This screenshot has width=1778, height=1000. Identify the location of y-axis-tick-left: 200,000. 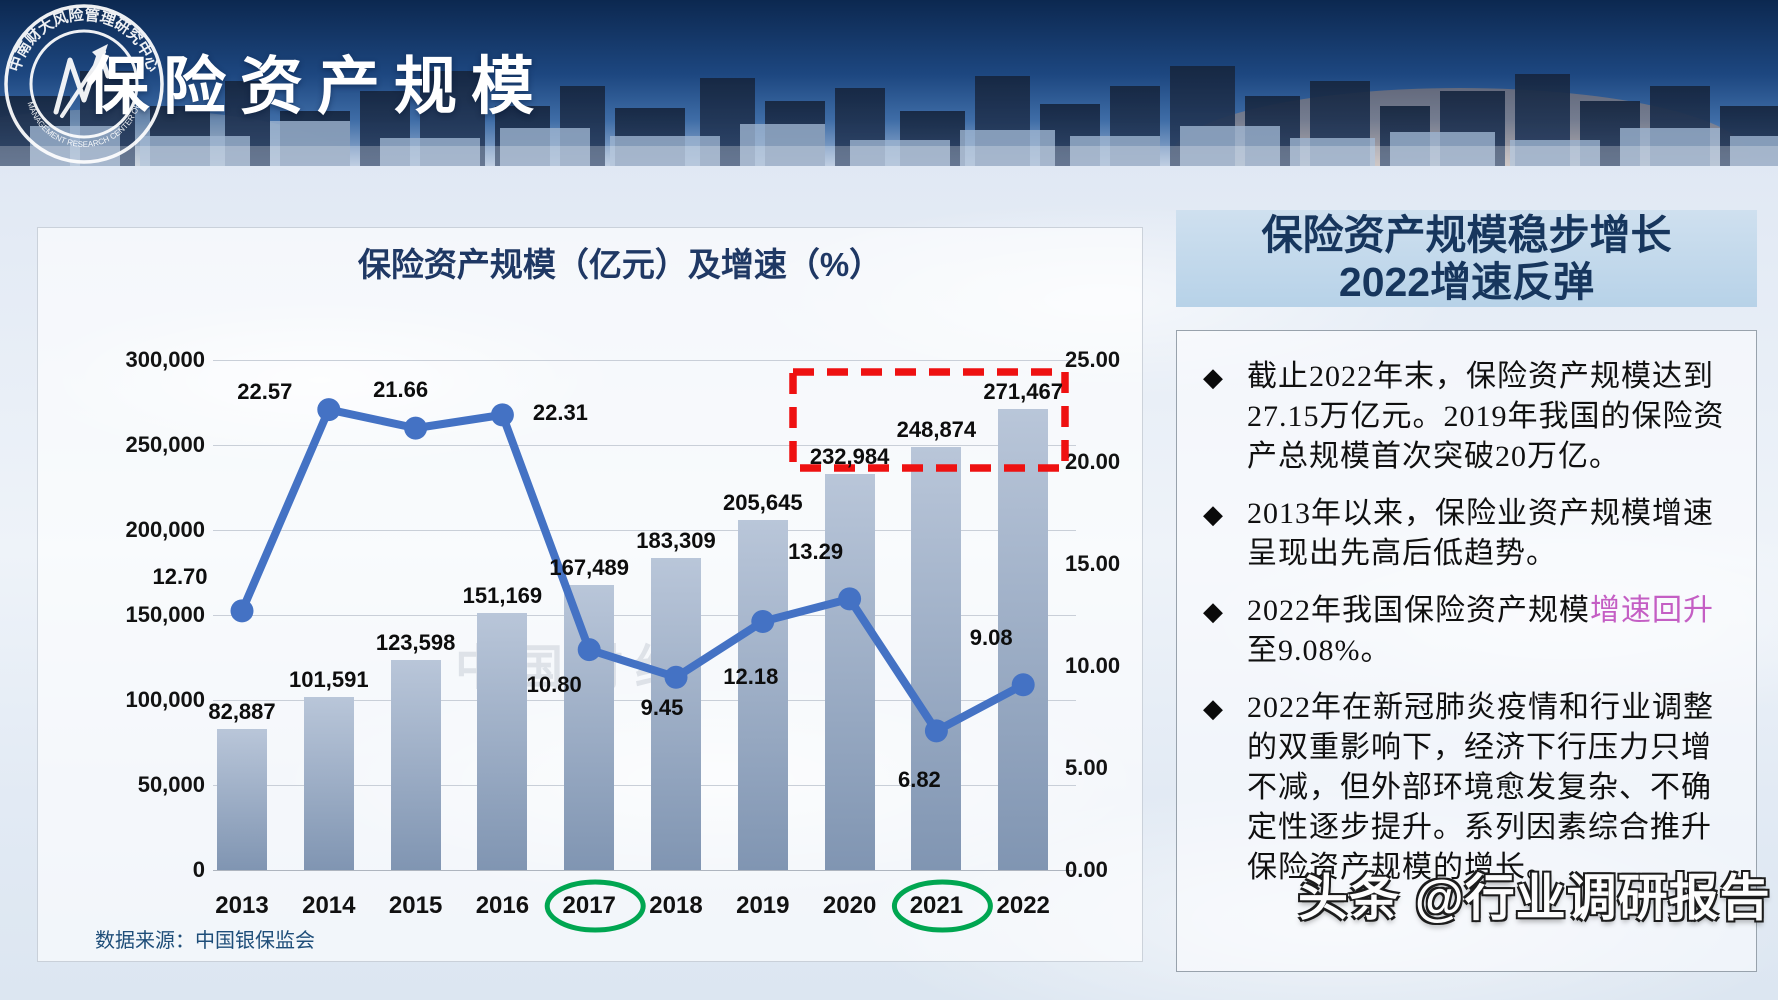
(165, 529).